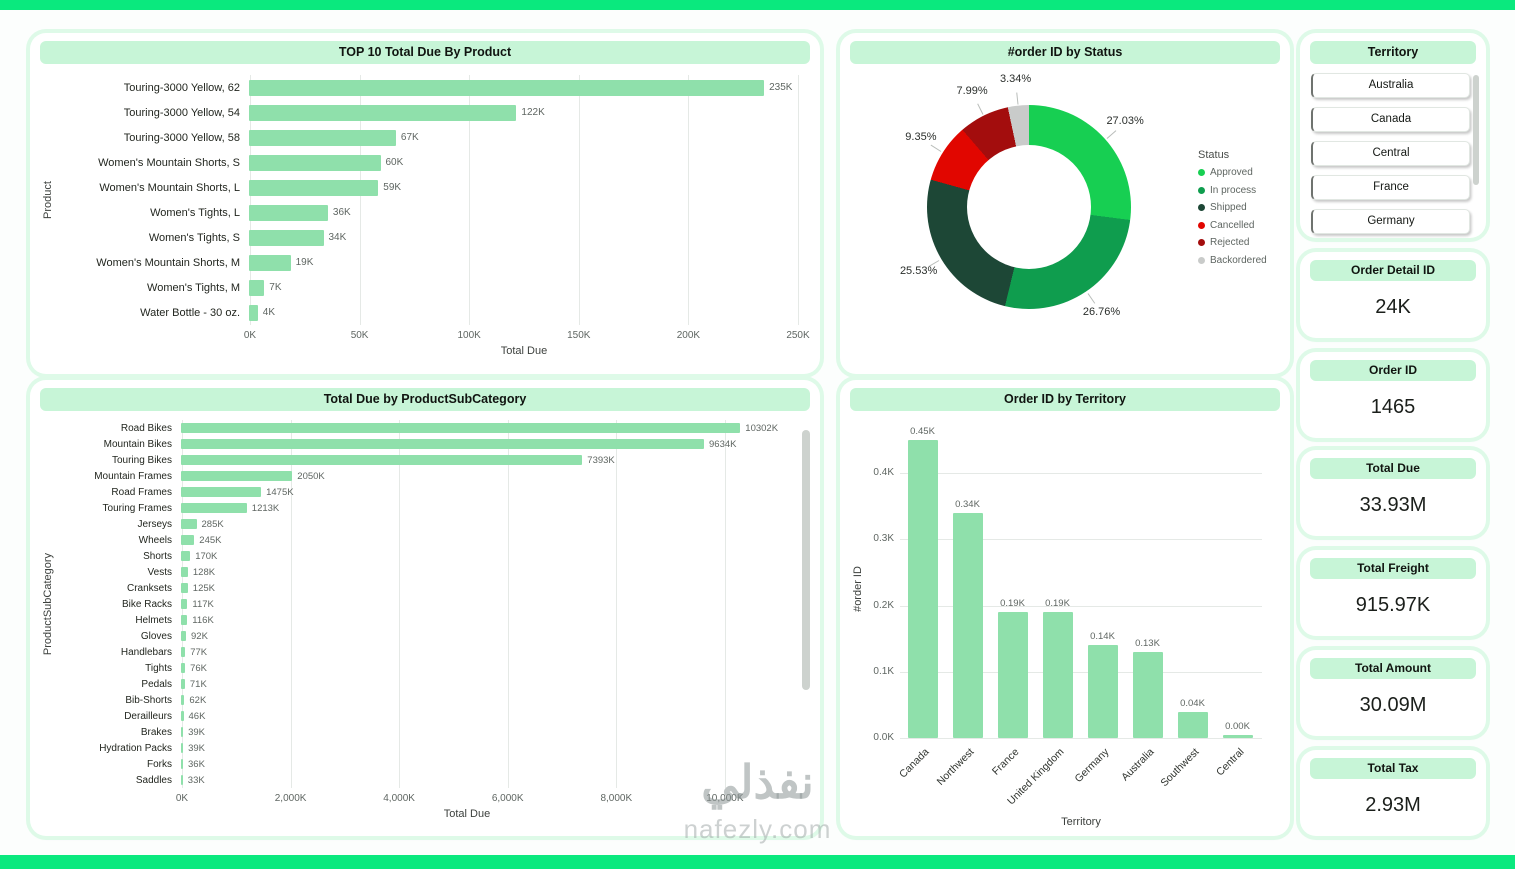 The width and height of the screenshot is (1515, 869). I want to click on bar-row: Wheels 245K, so click(440, 540).